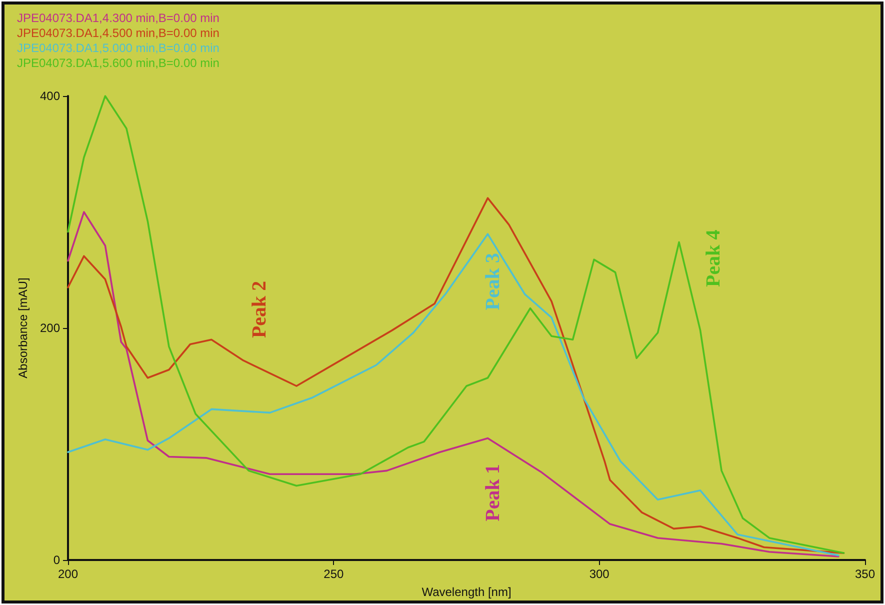  Describe the element at coordinates (599, 574) in the screenshot. I see `x-tick-label: 300` at that location.